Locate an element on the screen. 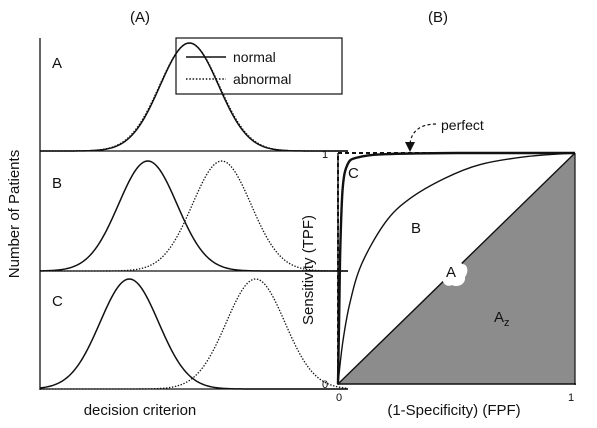  label-a-highlight is located at coordinates (454, 273).